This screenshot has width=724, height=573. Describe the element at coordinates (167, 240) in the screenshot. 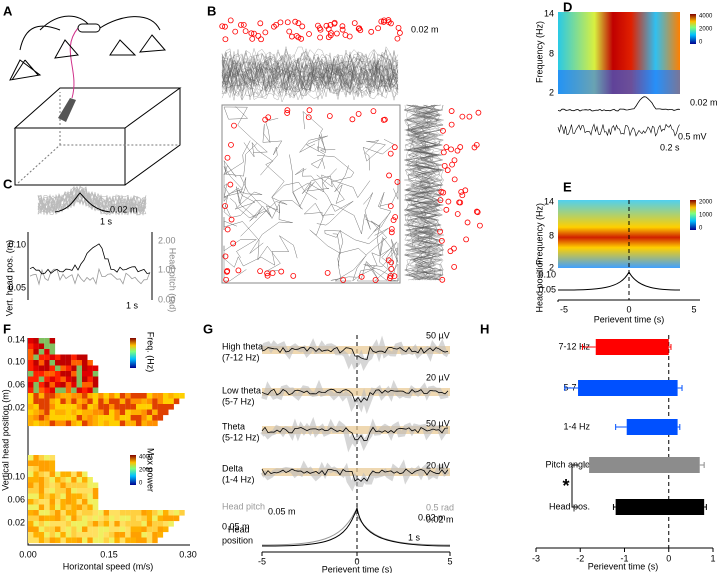

I see `y2-tick-label: 2.00` at that location.